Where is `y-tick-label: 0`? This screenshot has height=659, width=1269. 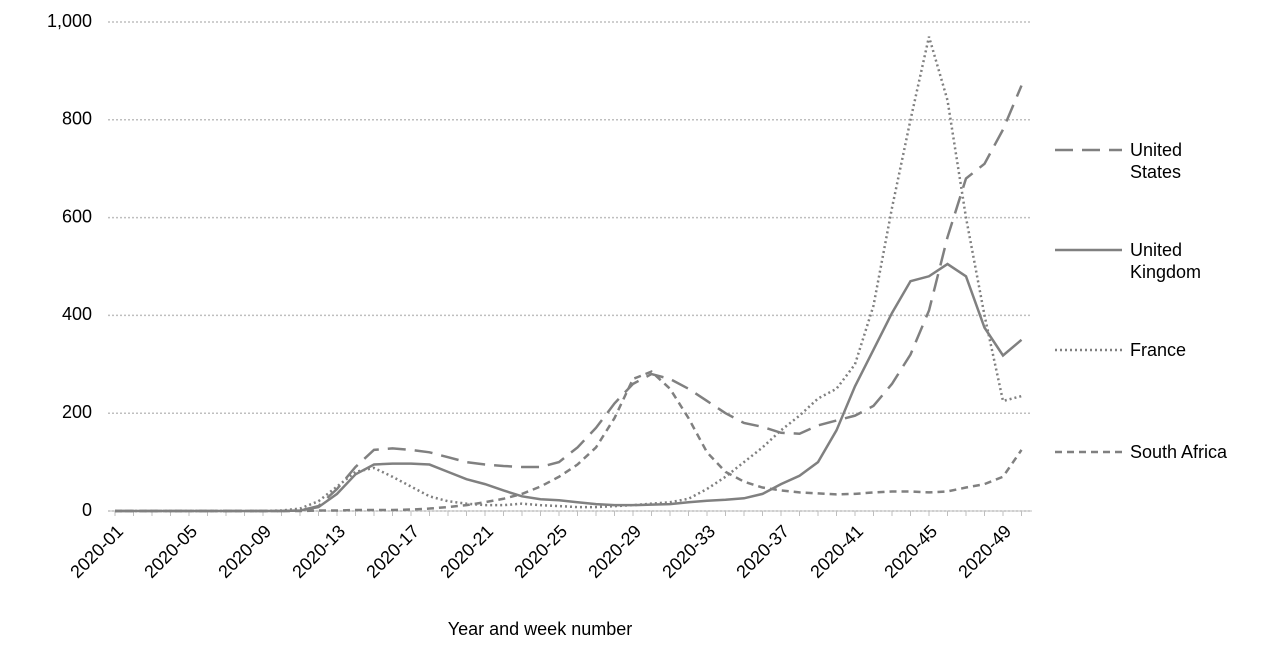 y-tick-label: 0 is located at coordinates (87, 510).